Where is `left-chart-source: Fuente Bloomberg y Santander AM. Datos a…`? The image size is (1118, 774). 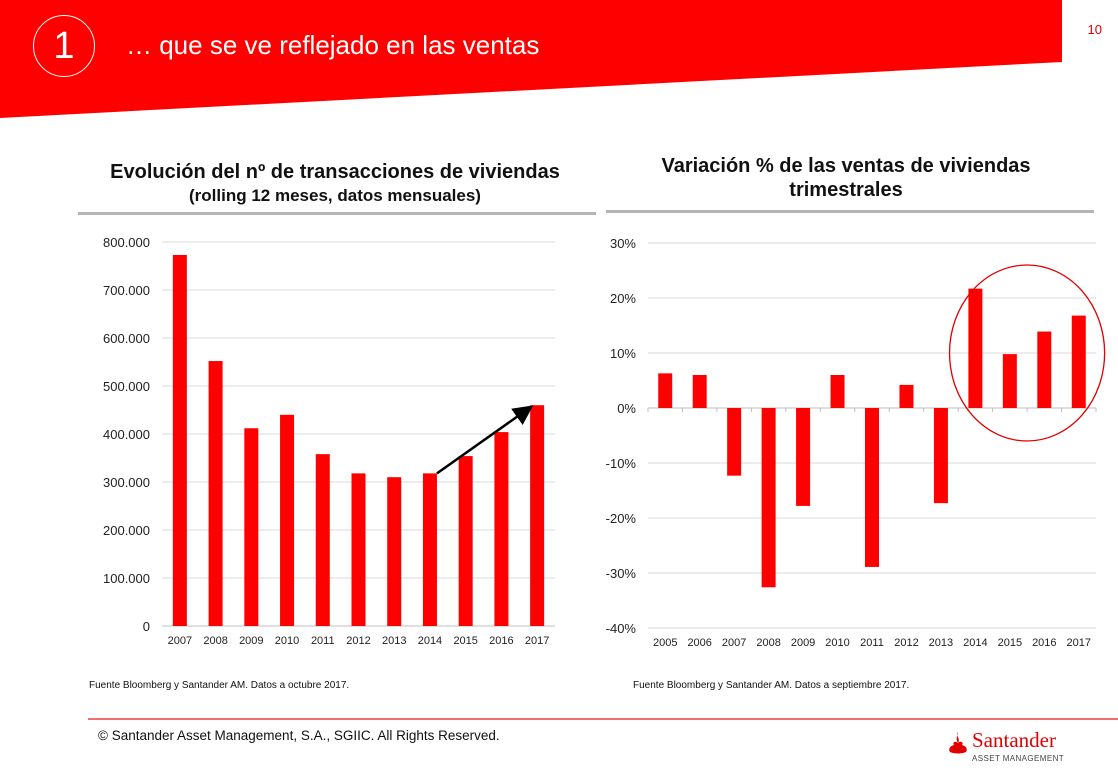 left-chart-source: Fuente Bloomberg y Santander AM. Datos a… is located at coordinates (219, 685).